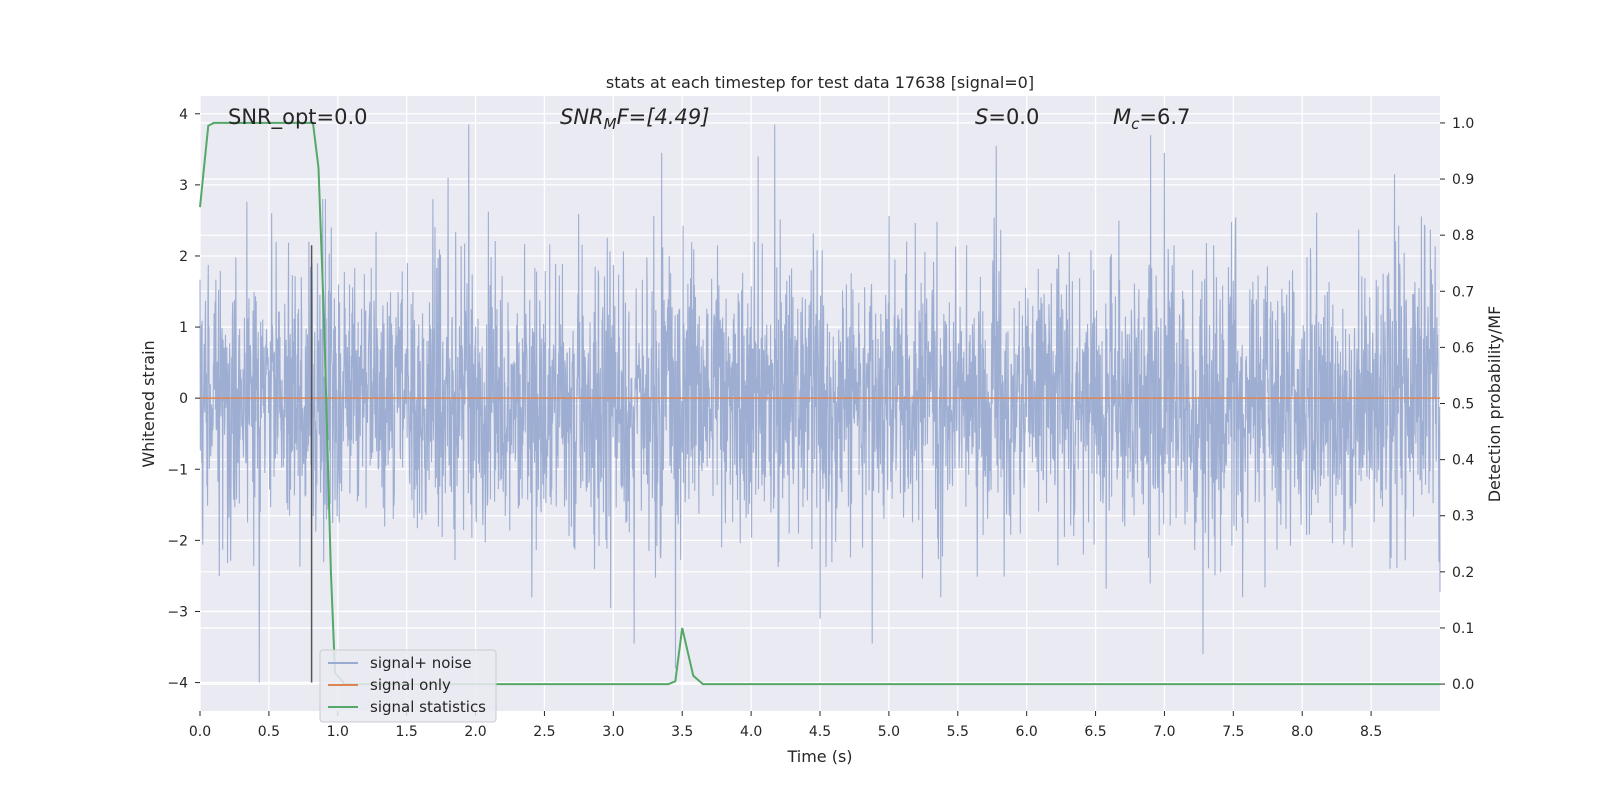 Image resolution: width=1600 pixels, height=800 pixels. I want to click on x-tick-label-2: 1.0, so click(338, 732).